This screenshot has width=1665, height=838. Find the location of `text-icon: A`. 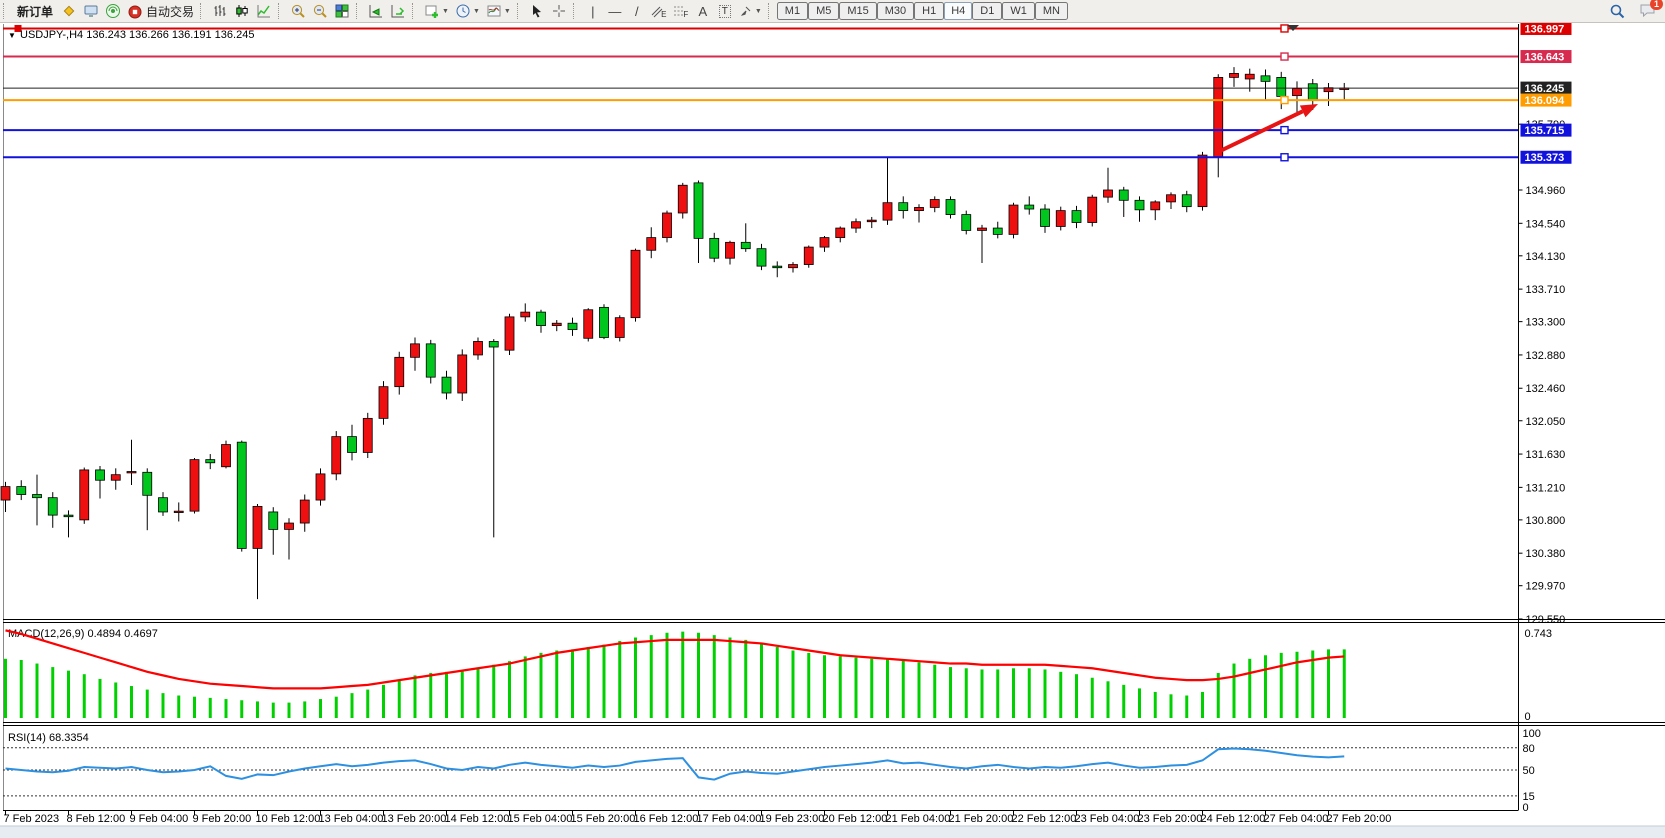

text-icon: A is located at coordinates (703, 11).